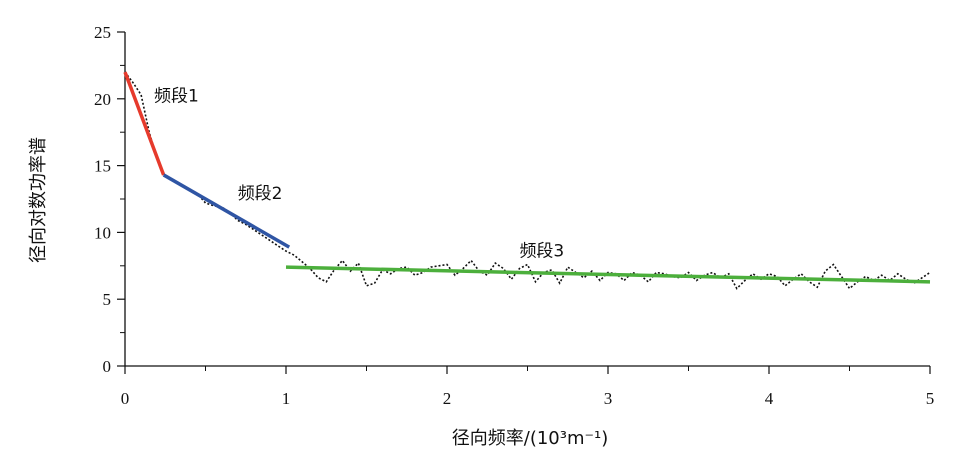 The height and width of the screenshot is (462, 969). Describe the element at coordinates (447, 398) in the screenshot. I see `x-tick-label: 2` at that location.